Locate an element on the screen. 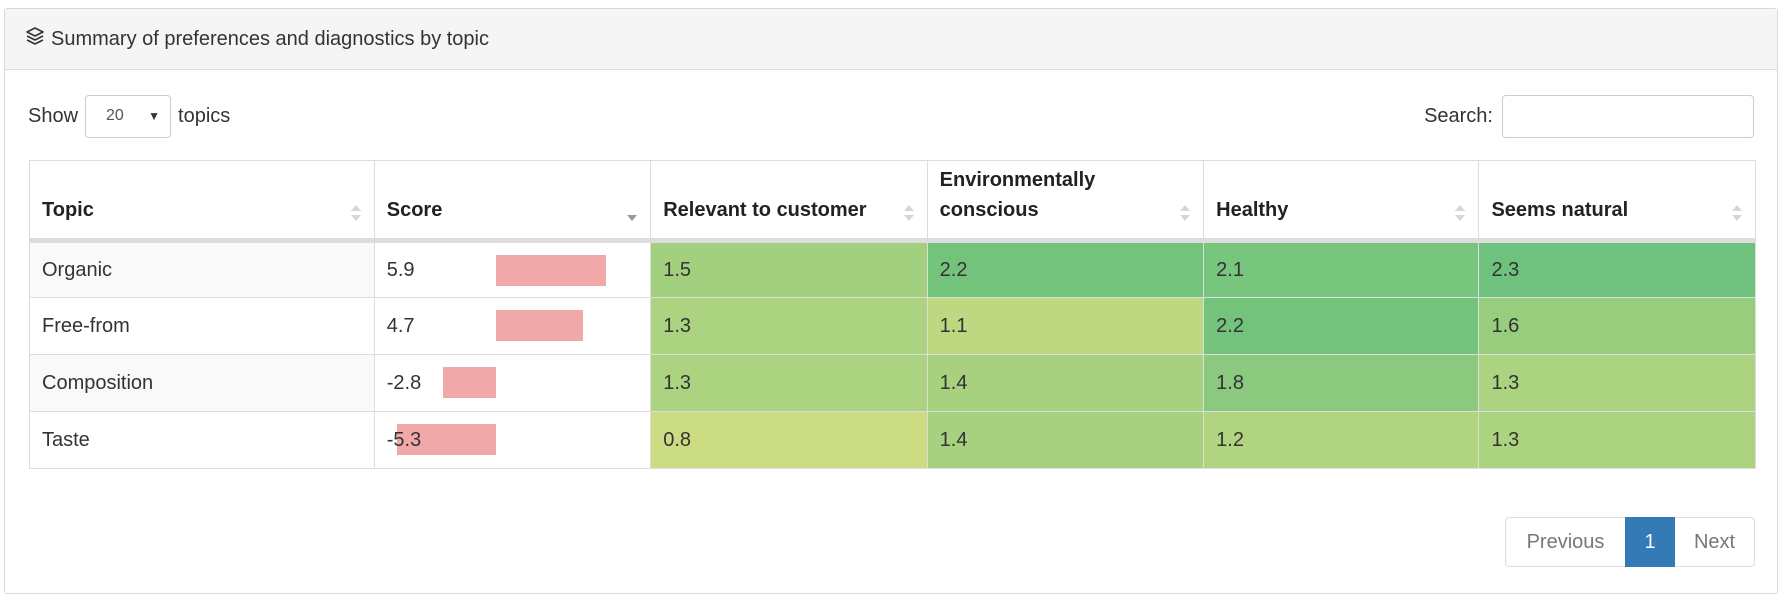 The image size is (1782, 601). metric-cell: 2.3 is located at coordinates (1617, 269).